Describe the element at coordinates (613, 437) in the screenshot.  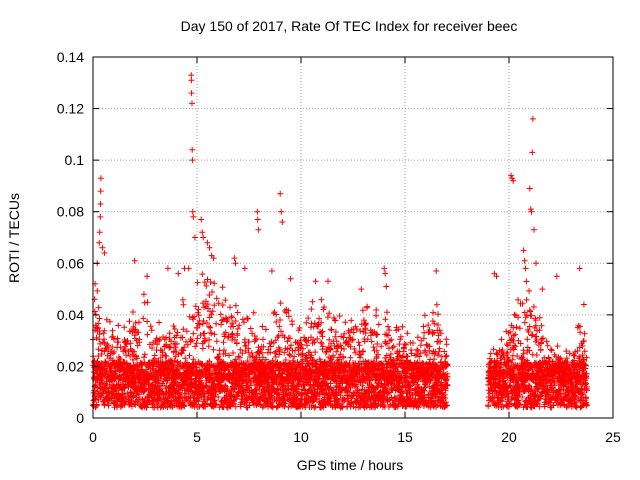
I see `x-tick-label: 25` at that location.